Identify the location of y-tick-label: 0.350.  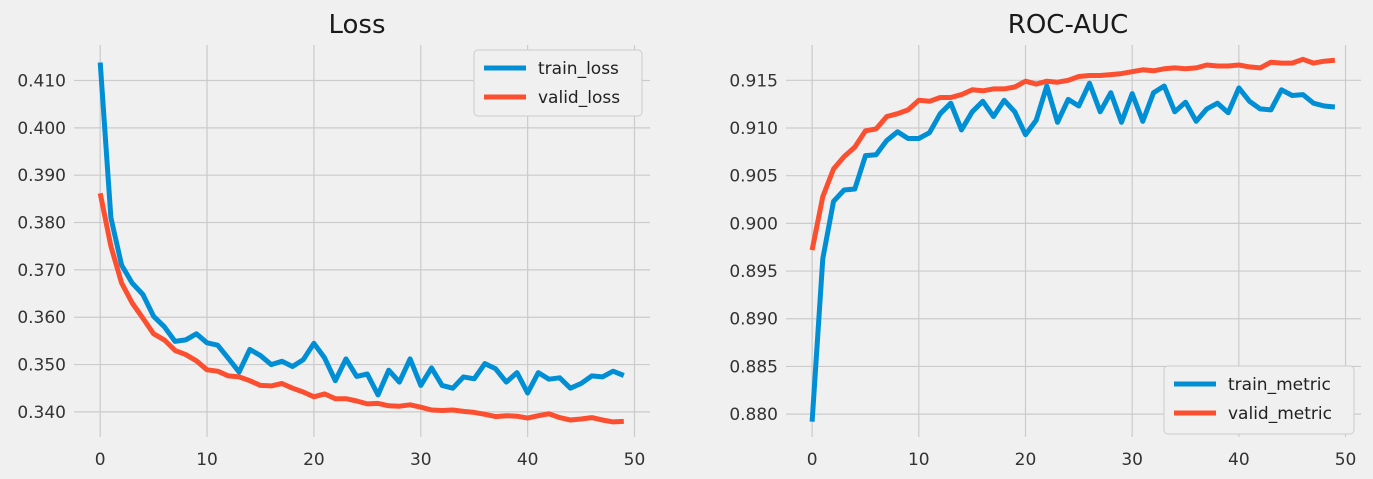
(41, 366).